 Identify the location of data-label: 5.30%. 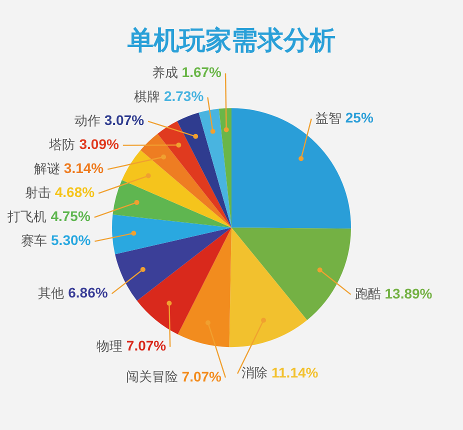
(71, 240).